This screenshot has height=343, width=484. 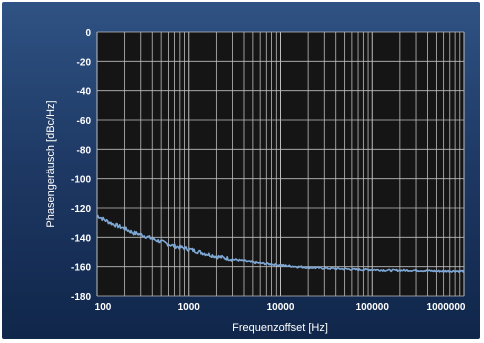 I want to click on x-tick-labels: 100 1000 10000 100000 1000000, so click(x=280, y=307).